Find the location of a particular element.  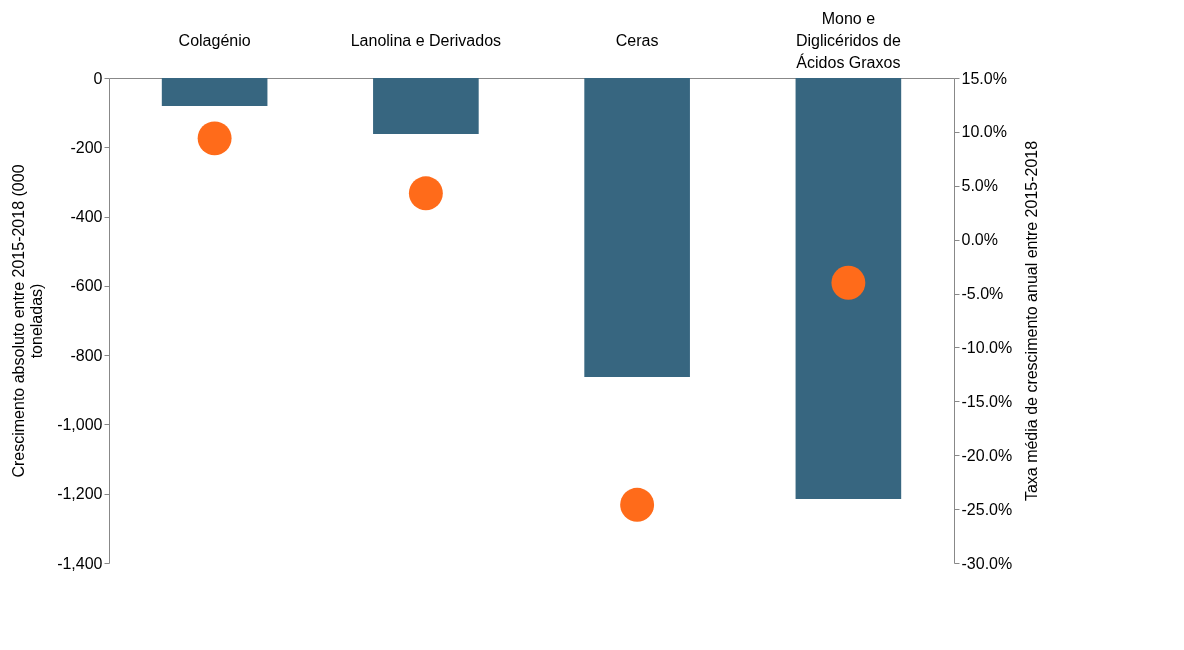

y-tick-label: -1,400 is located at coordinates (80, 563).